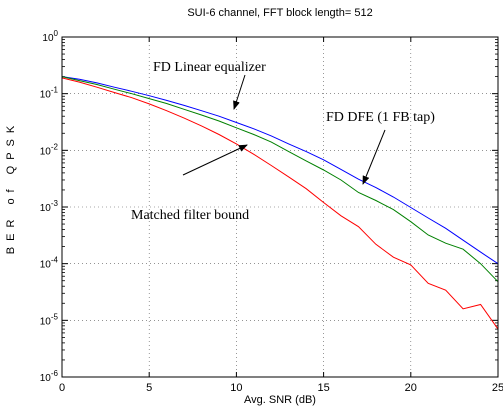 The height and width of the screenshot is (408, 503). What do you see at coordinates (374, 157) in the screenshot?
I see `arrow-dfe` at bounding box center [374, 157].